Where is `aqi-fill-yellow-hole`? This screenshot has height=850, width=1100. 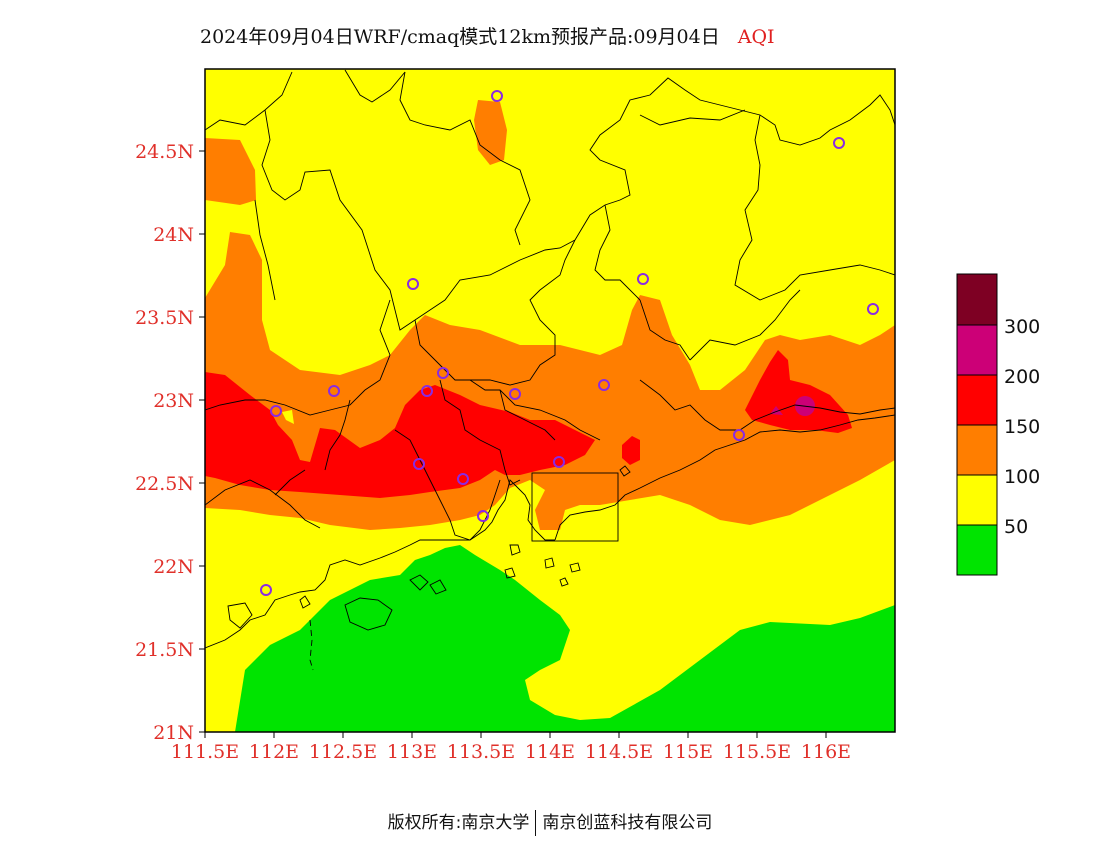 aqi-fill-yellow-hole is located at coordinates (288, 417).